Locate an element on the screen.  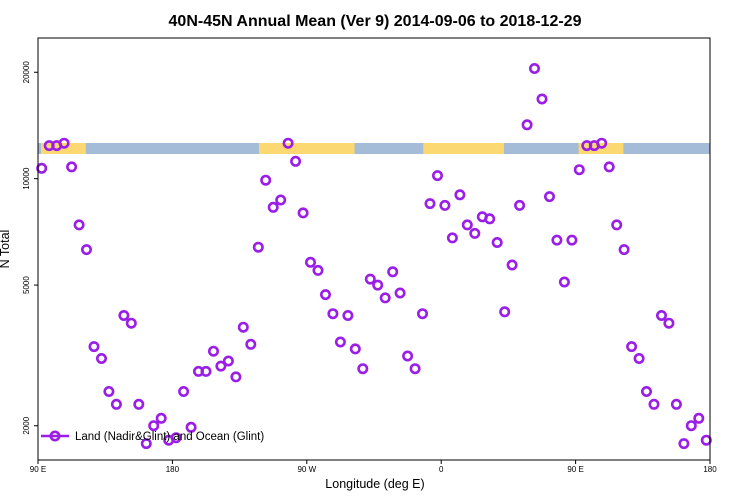
land-ocean-band is located at coordinates (374, 148).